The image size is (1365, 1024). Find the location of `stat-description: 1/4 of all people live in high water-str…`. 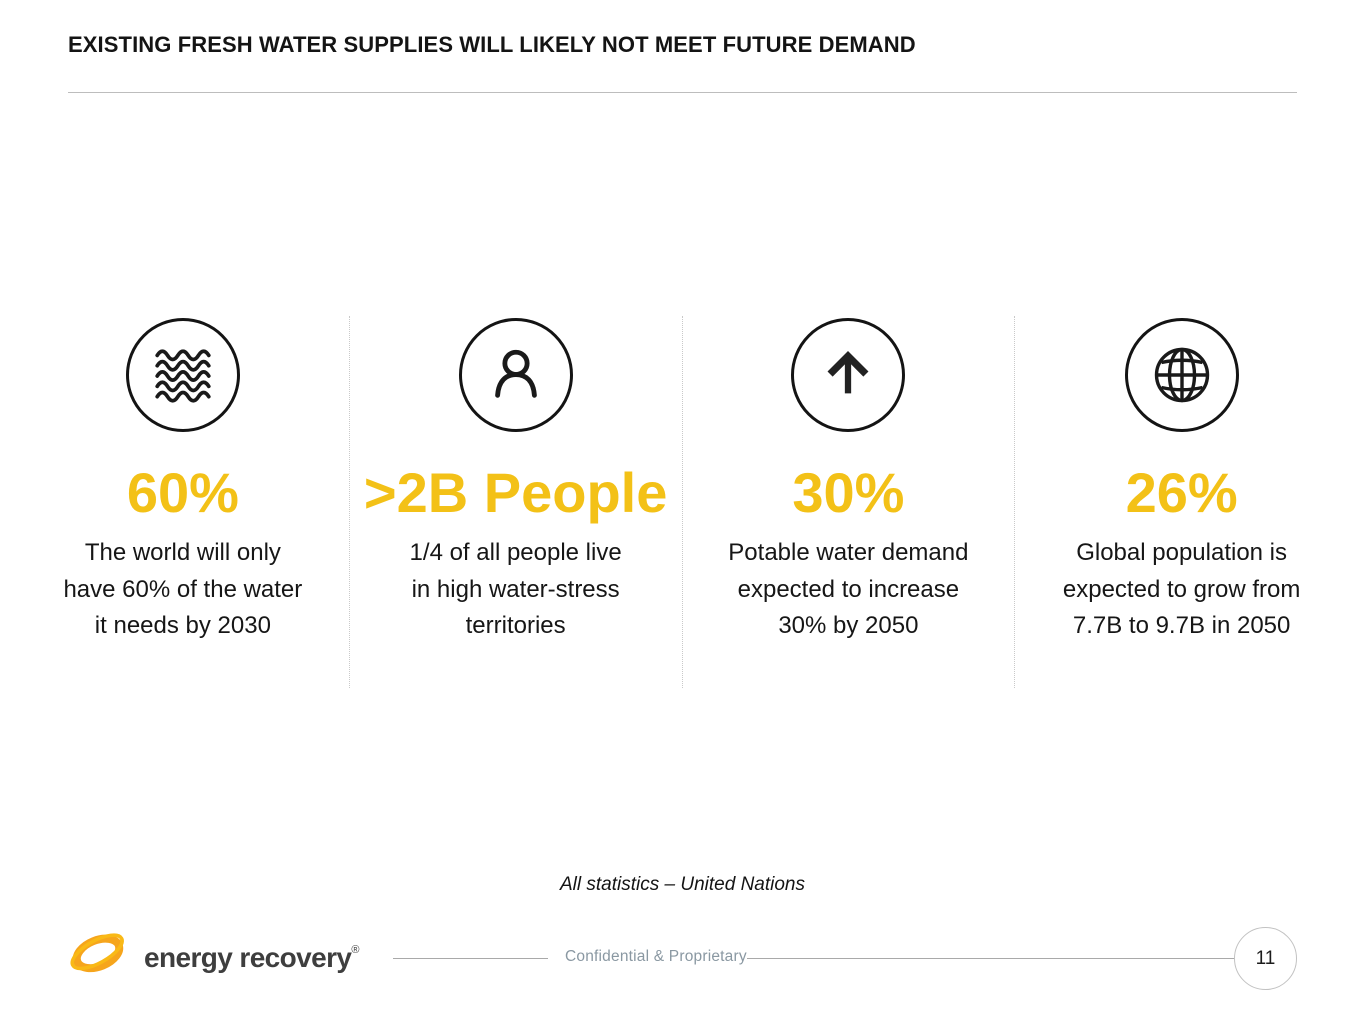

stat-description: 1/4 of all people live in high water-str… is located at coordinates (515, 589).